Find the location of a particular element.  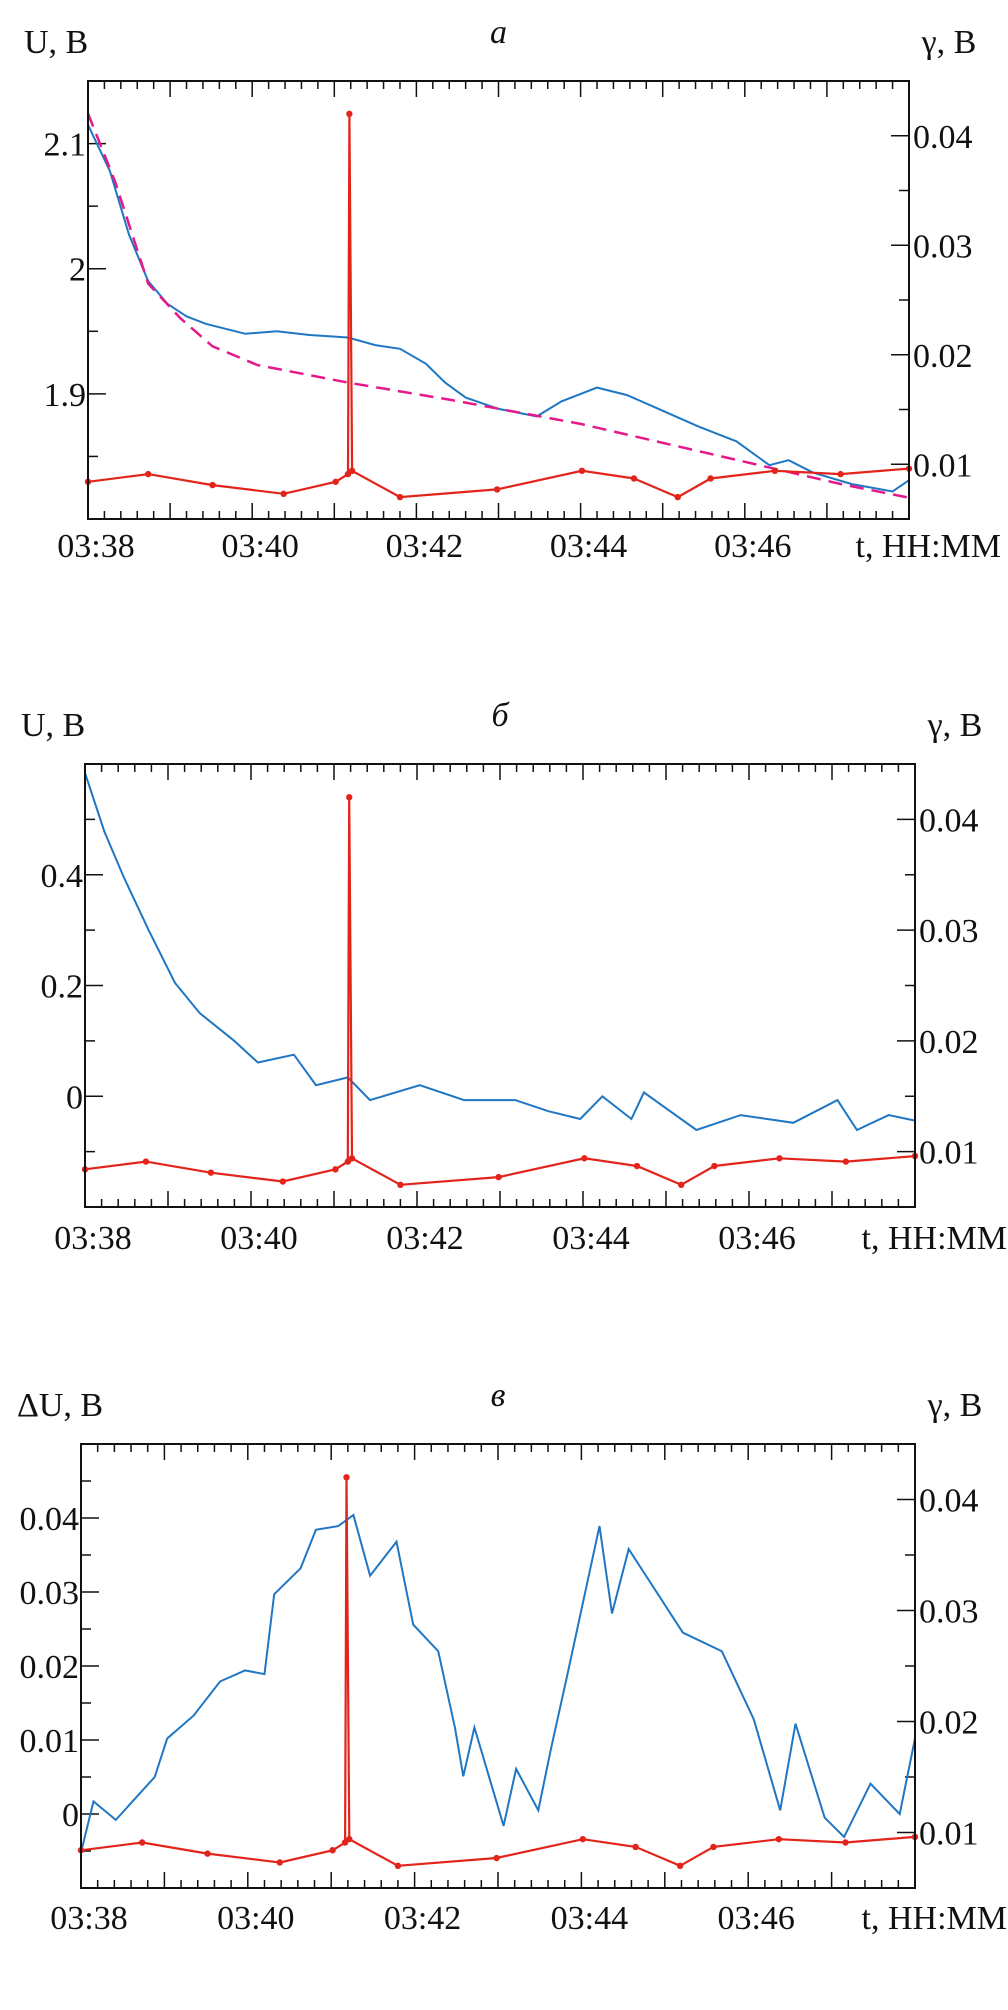

y-tick-label: 0.01 is located at coordinates (50, 1741).